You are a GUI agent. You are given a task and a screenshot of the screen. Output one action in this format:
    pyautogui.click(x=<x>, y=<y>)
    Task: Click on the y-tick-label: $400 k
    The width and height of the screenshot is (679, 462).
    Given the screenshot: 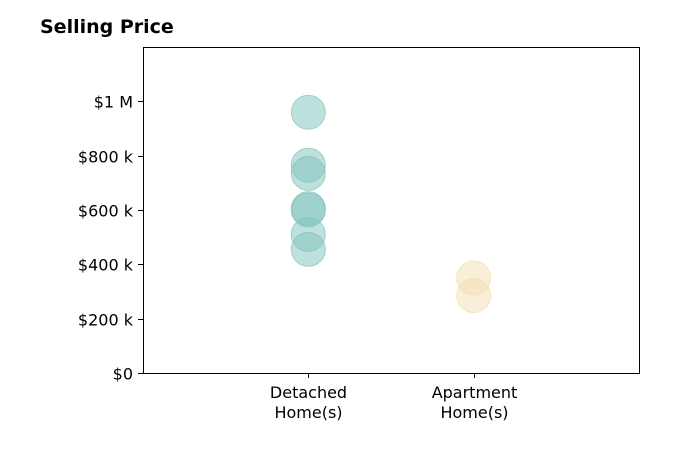 What is the action you would take?
    pyautogui.click(x=106, y=265)
    